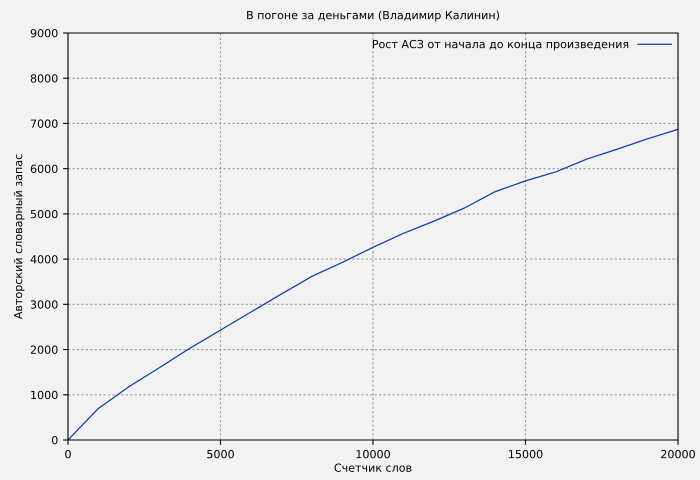  I want to click on y-tick-label: 2000, so click(44, 350).